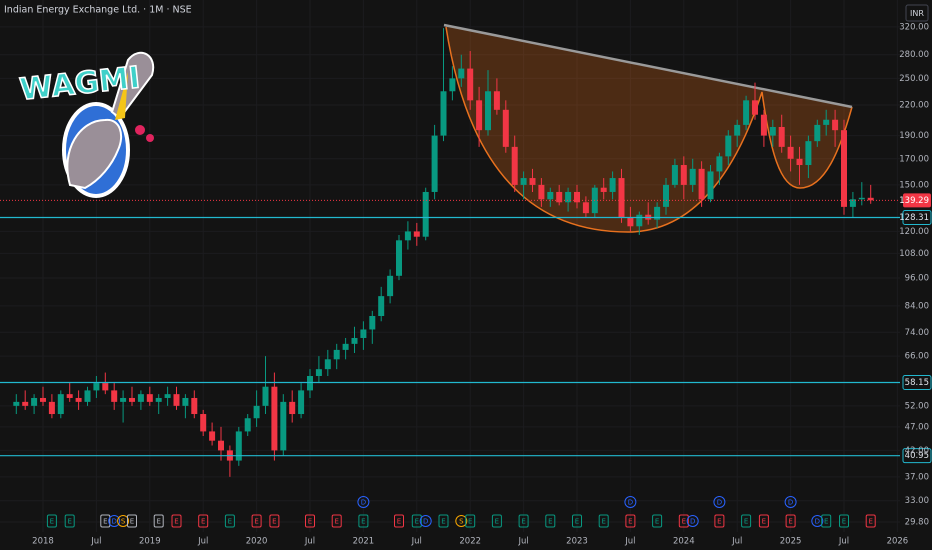  What do you see at coordinates (914, 232) in the screenshot?
I see `y-tick-label: 120.00` at bounding box center [914, 232].